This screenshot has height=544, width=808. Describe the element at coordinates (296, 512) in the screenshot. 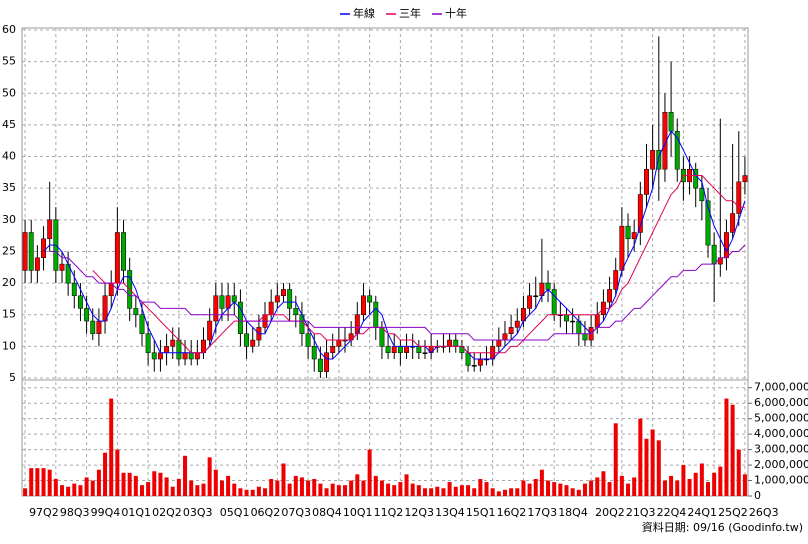

I see `x-tick-label: 07Q3` at that location.